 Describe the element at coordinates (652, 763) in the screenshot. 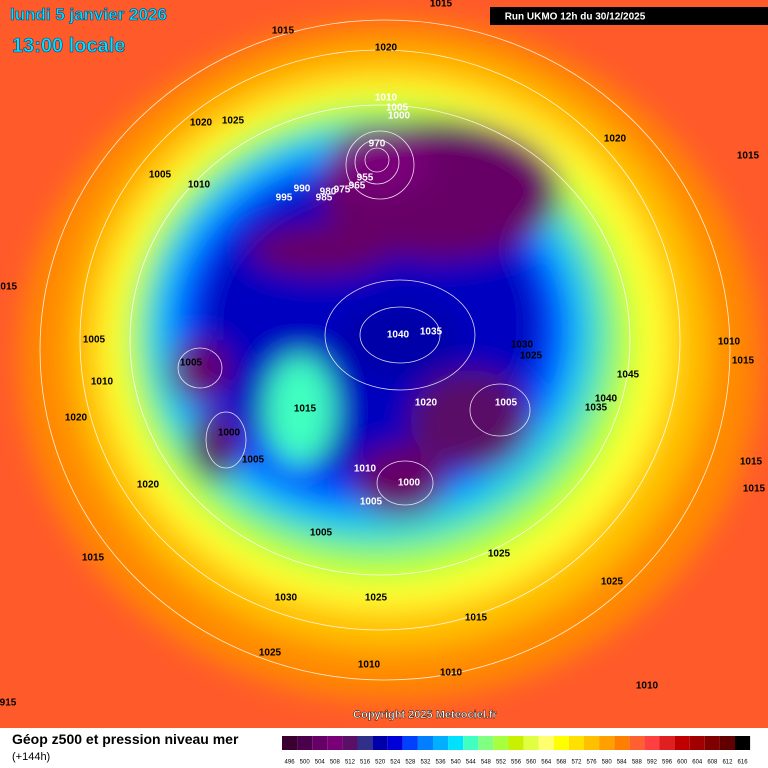

I see `colorbar-label: 592` at that location.